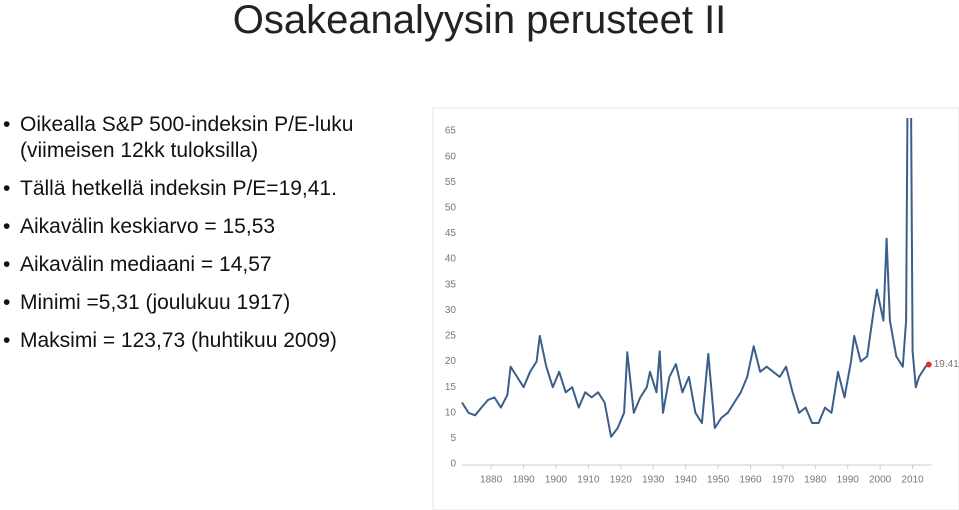 The width and height of the screenshot is (959, 510). I want to click on bullet: Aikavälin mediaani = 14,57, so click(221, 265).